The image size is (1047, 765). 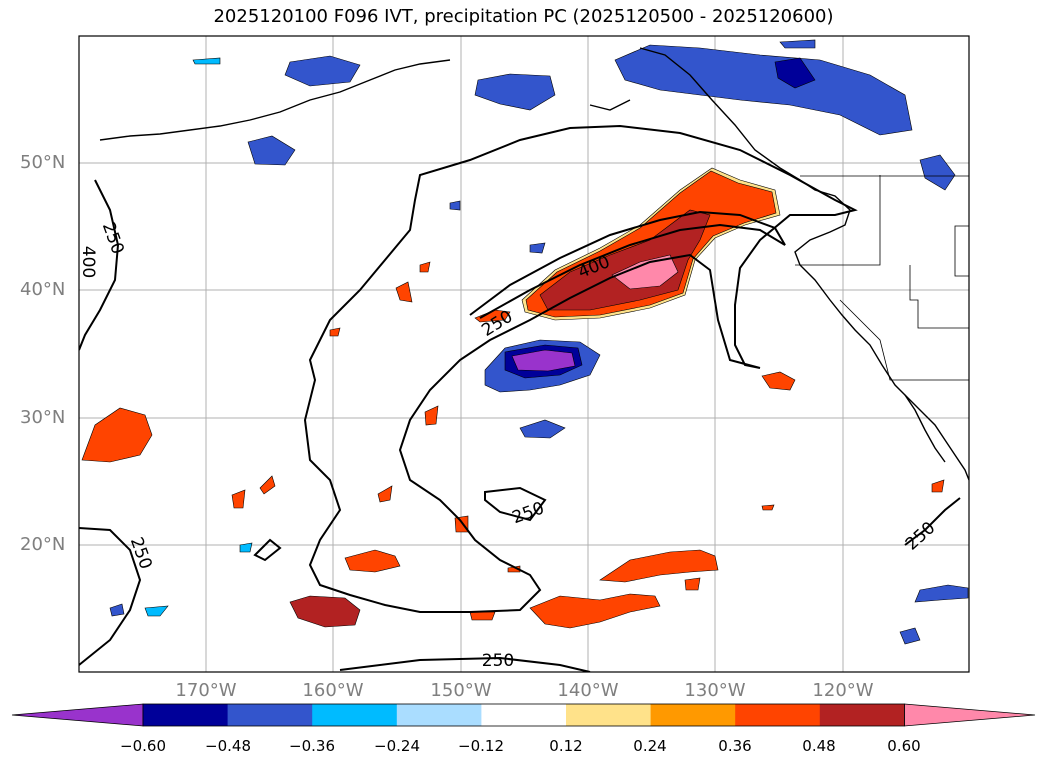 I want to click on colorbar-tick-label: −0.60, so click(x=143, y=746).